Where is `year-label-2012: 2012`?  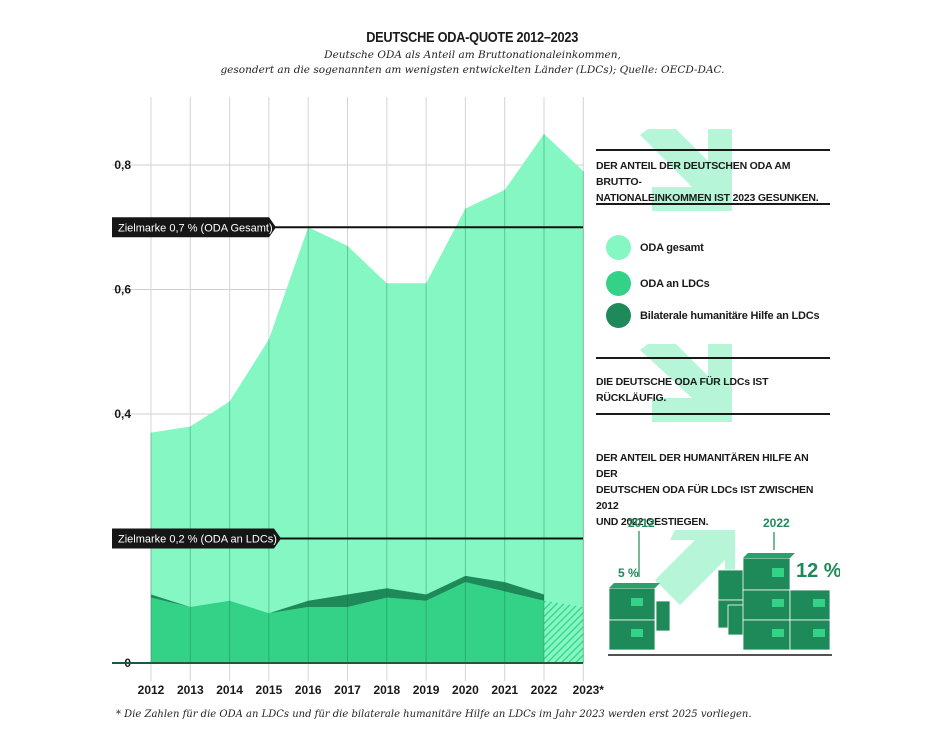
year-label-2012: 2012 is located at coordinates (641, 523).